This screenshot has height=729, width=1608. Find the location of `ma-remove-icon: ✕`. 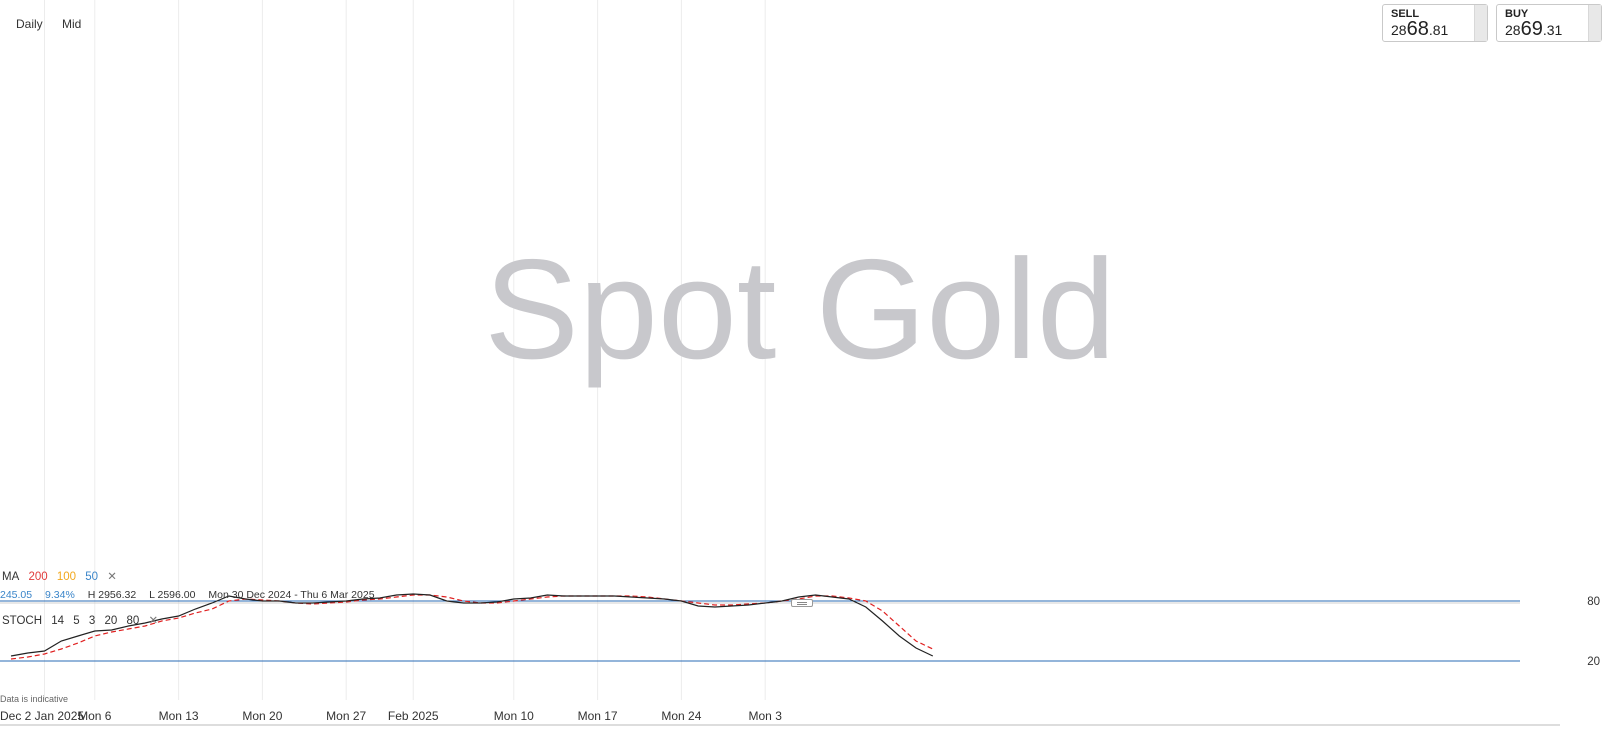

ma-remove-icon: ✕ is located at coordinates (112, 577).